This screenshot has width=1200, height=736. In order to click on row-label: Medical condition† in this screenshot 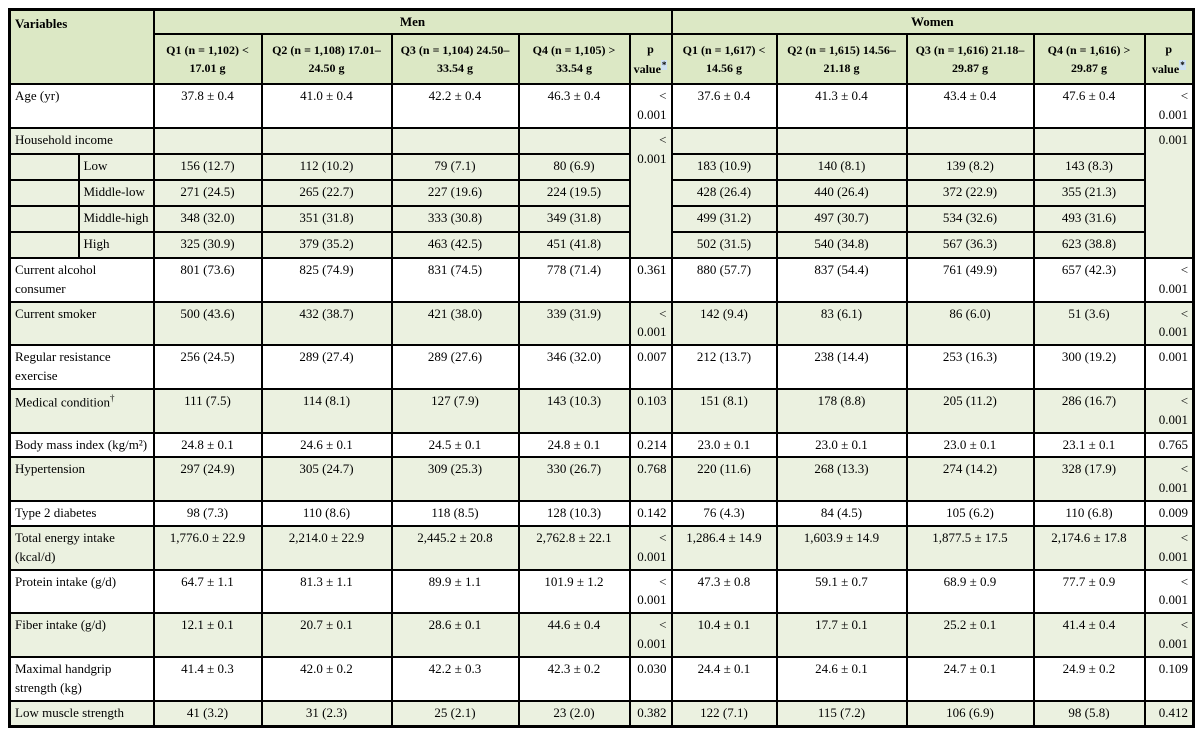, I will do `click(81, 410)`.